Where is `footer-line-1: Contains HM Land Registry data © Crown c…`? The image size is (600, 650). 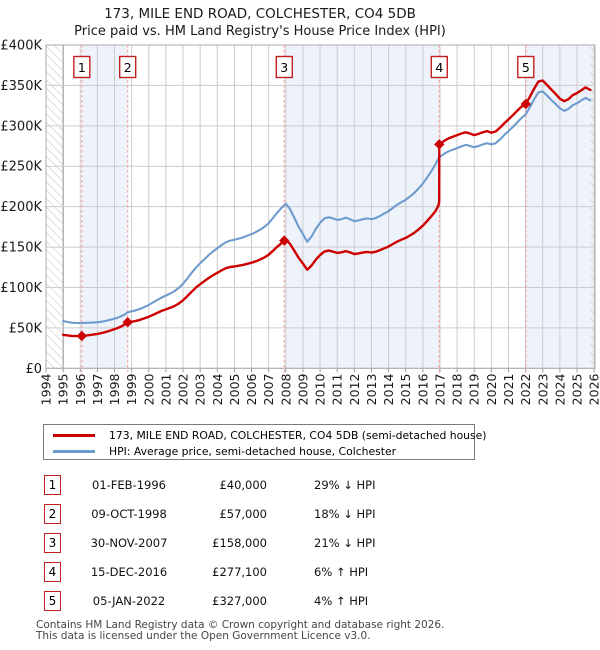
footer-line-1: Contains HM Land Registry data © Crown c… is located at coordinates (240, 625).